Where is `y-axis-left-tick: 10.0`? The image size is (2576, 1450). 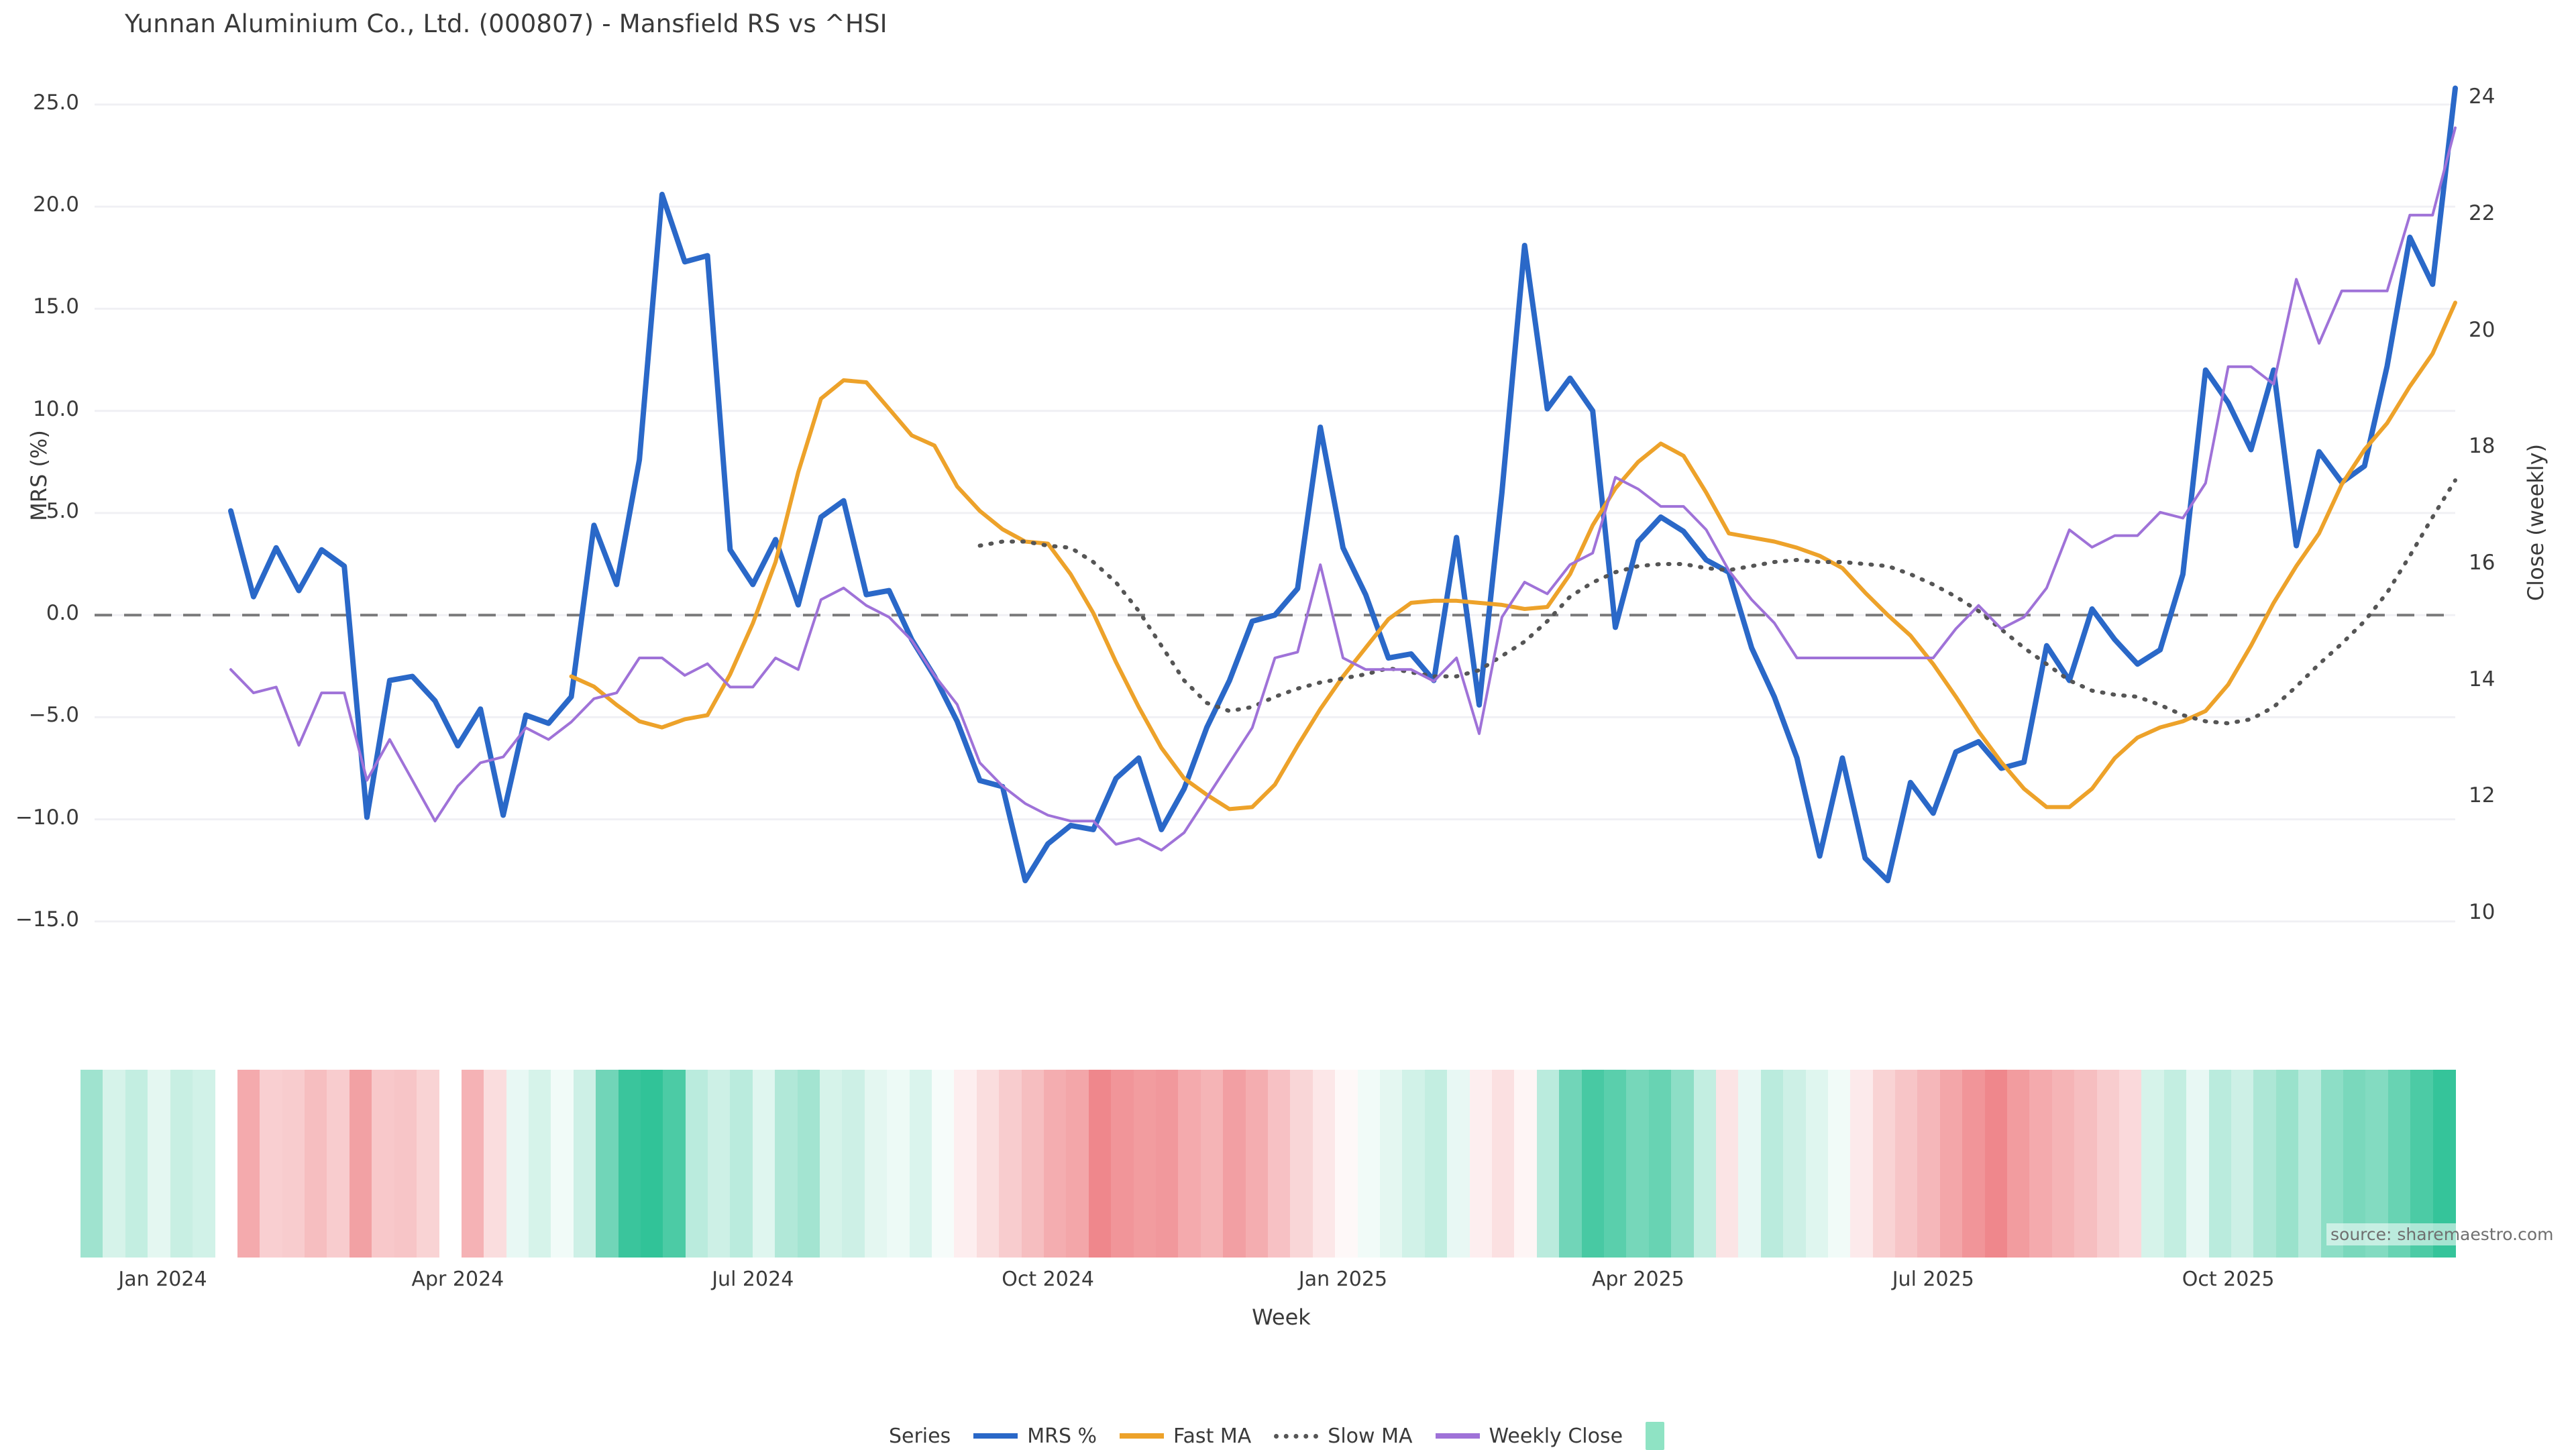
y-axis-left-tick: 10.0 is located at coordinates (55, 408).